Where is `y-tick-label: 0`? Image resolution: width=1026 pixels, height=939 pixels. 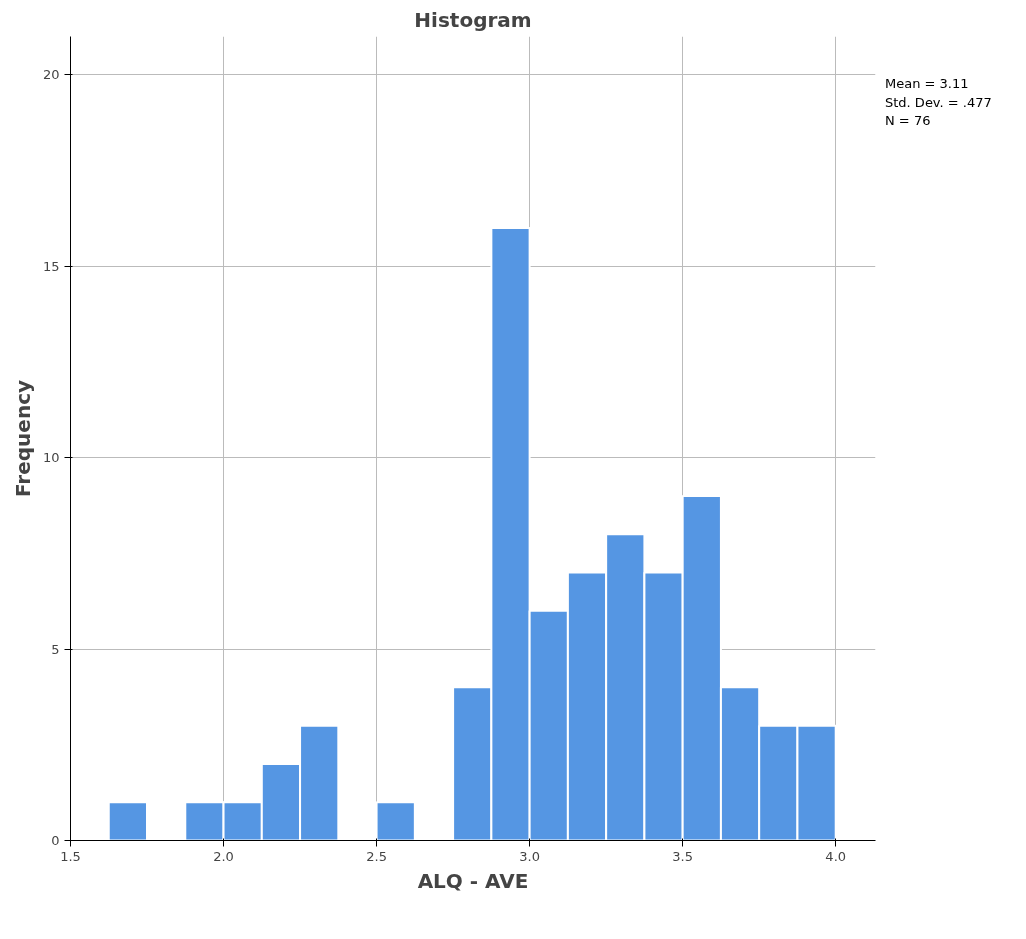
y-tick-label: 0 is located at coordinates (55, 840).